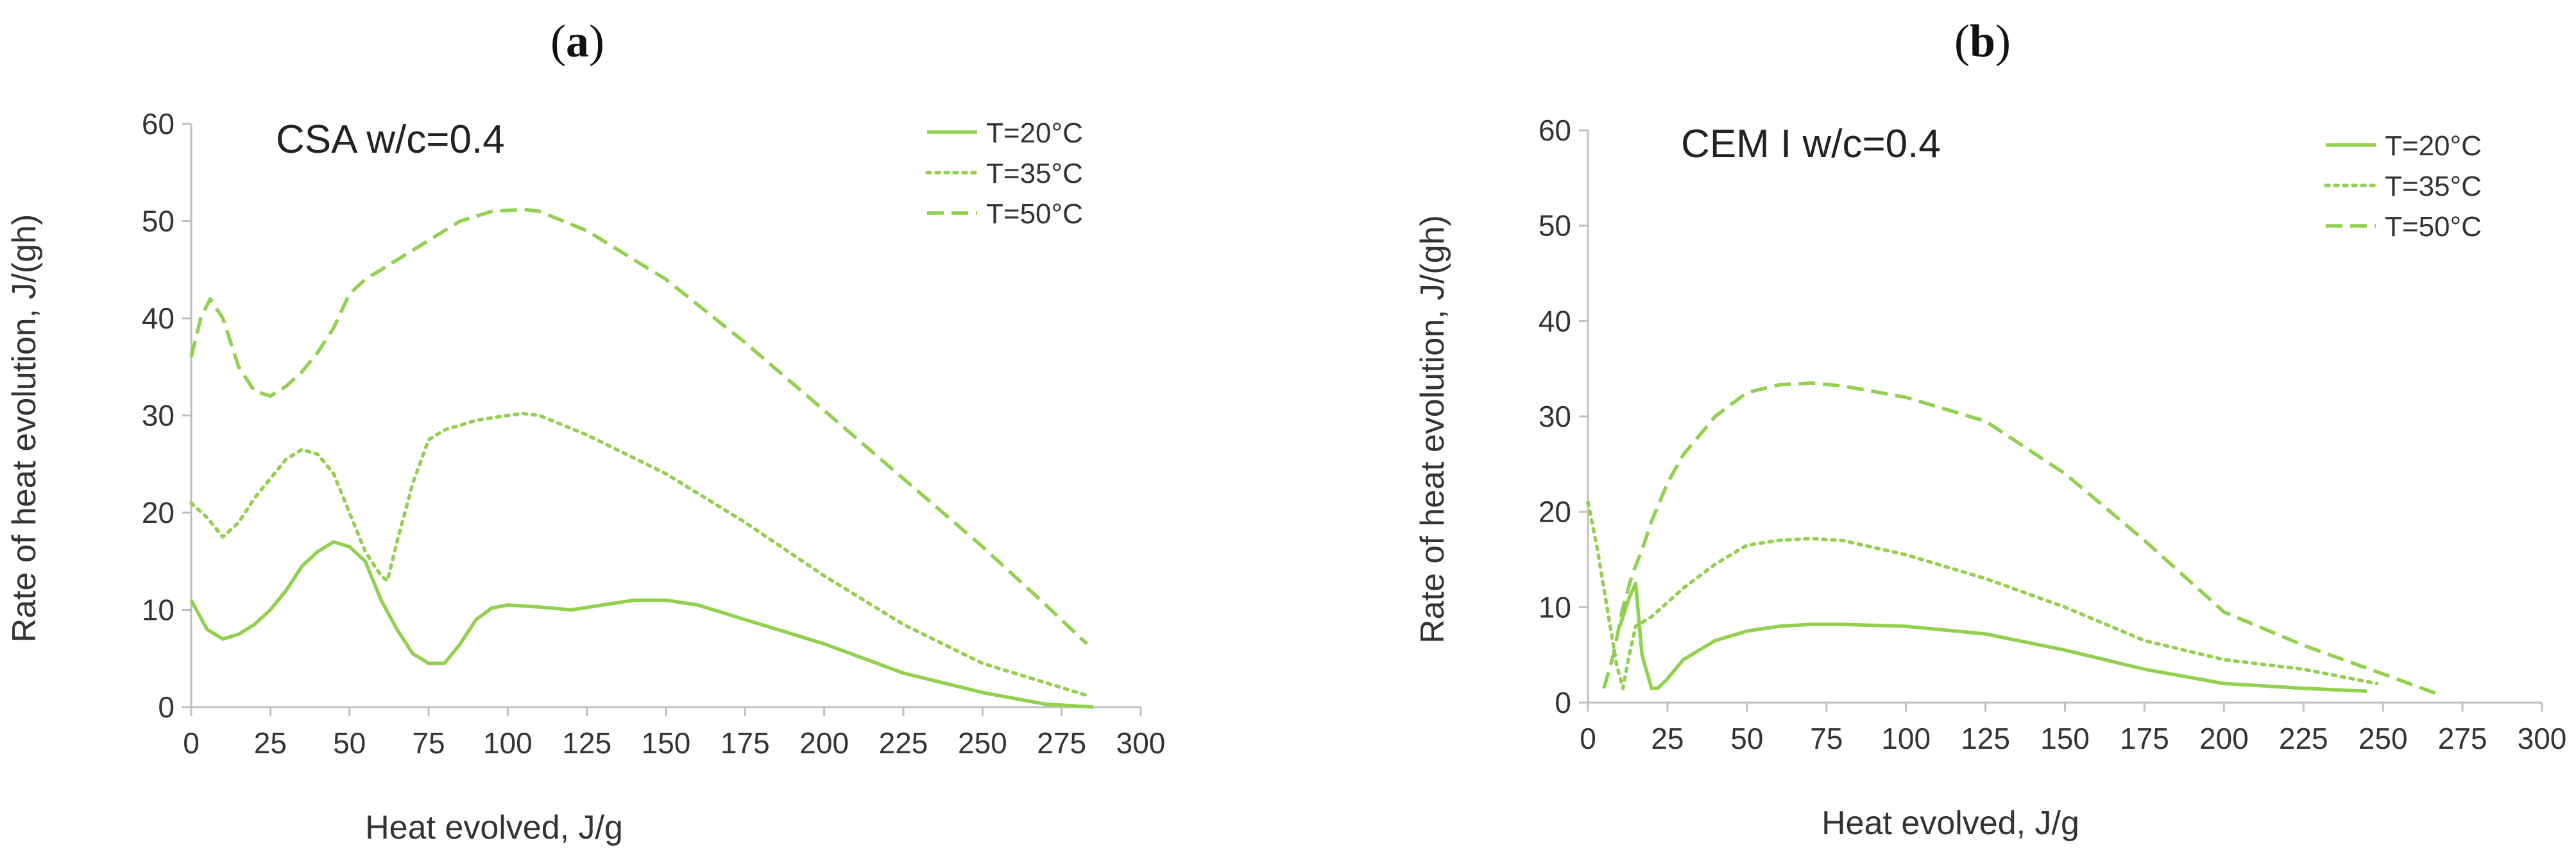 Image resolution: width=2576 pixels, height=863 pixels. Describe the element at coordinates (508, 743) in the screenshot. I see `x-tick-label-a: 100` at that location.